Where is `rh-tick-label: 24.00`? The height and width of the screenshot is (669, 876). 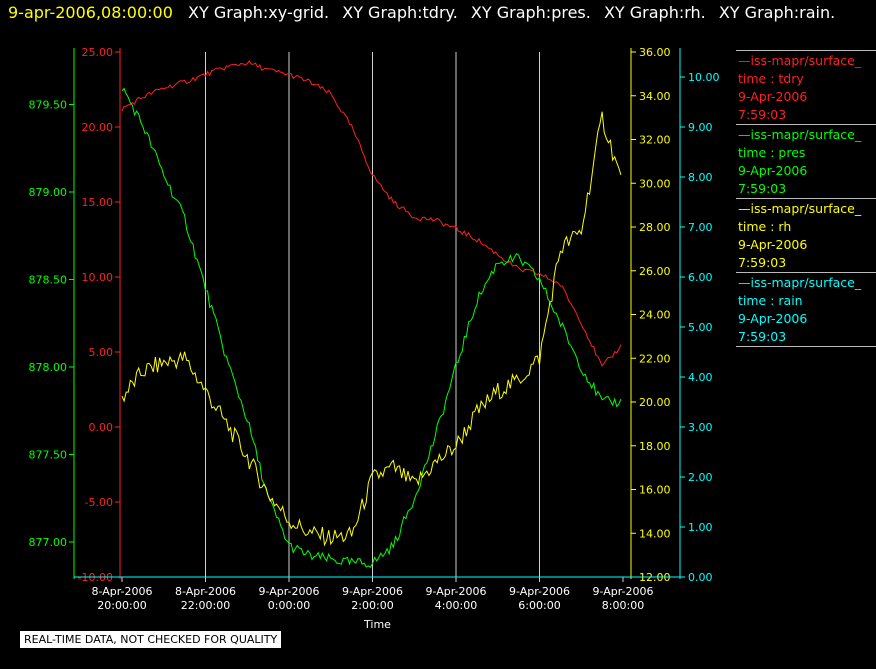 rh-tick-label: 24.00 is located at coordinates (655, 315).